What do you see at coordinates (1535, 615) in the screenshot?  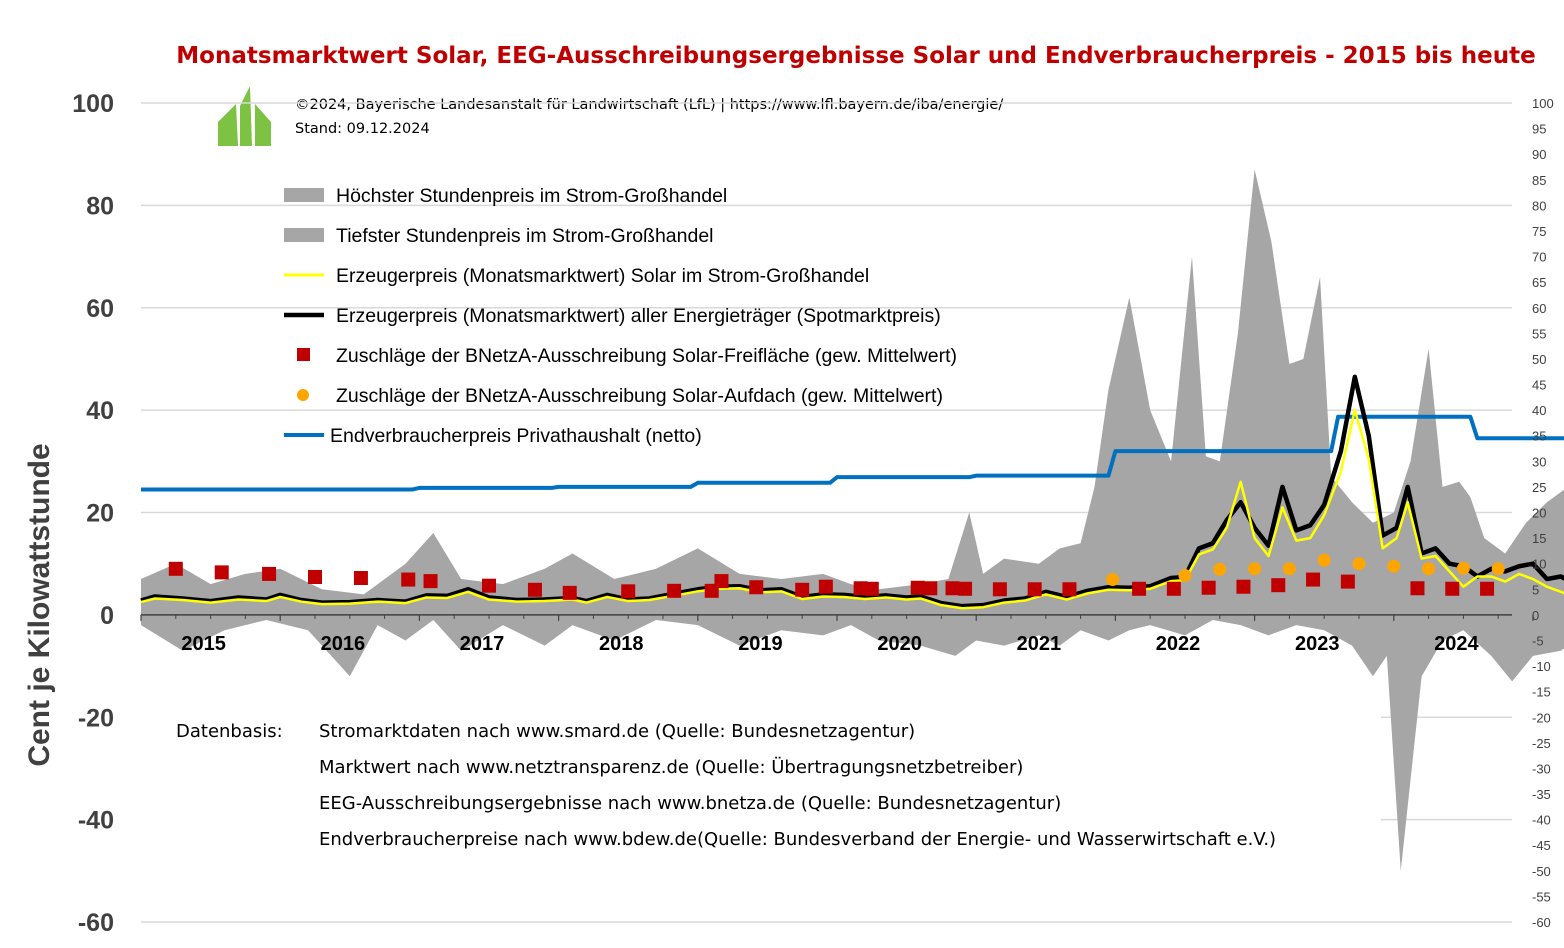 I see `y-tick-label-right: 0` at bounding box center [1535, 615].